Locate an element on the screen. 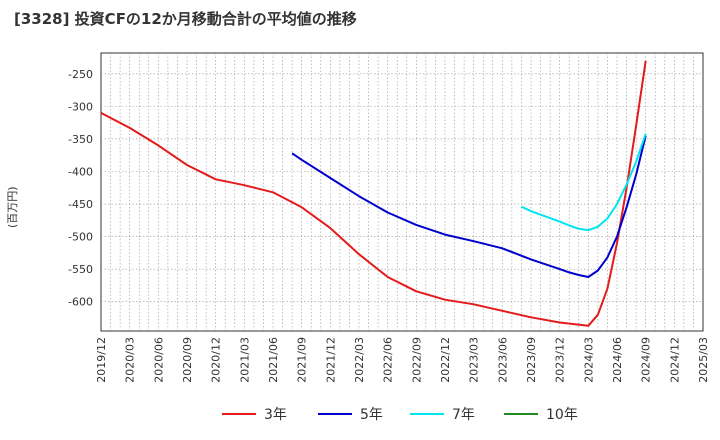  x-tick-label: 2020/06 is located at coordinates (158, 360).